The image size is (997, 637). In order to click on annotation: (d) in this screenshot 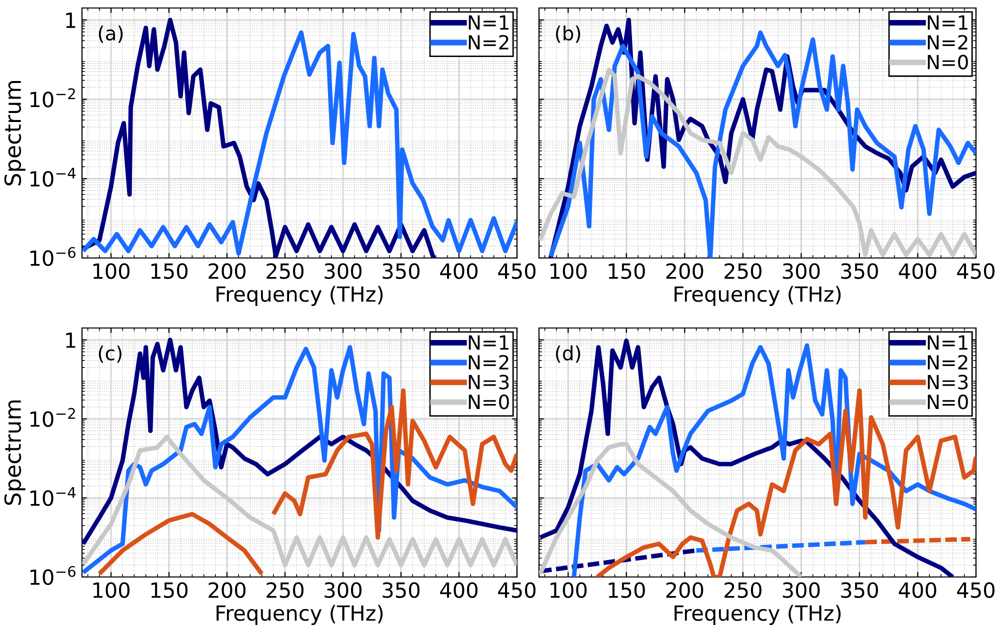, I will do `click(568, 354)`.